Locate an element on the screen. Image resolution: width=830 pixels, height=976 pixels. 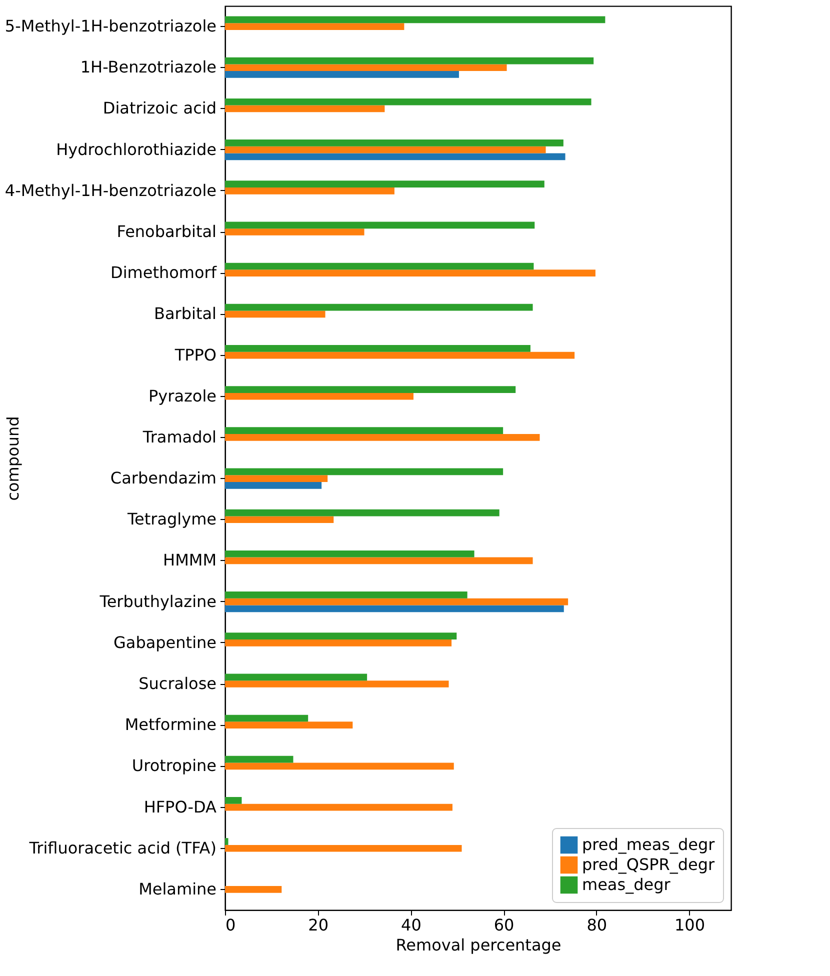
y-tick-label: Trifluoracetic acid (TFA) is located at coordinates (122, 848).